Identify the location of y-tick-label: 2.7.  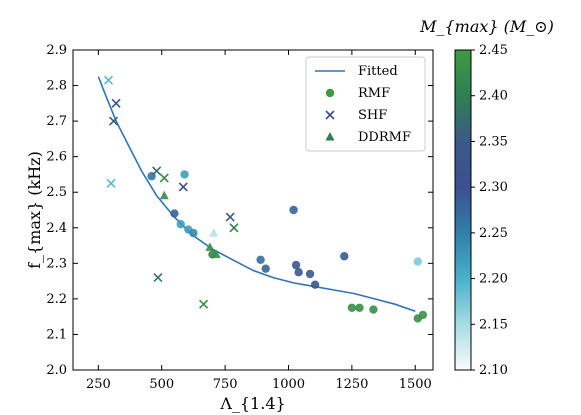
(56, 121).